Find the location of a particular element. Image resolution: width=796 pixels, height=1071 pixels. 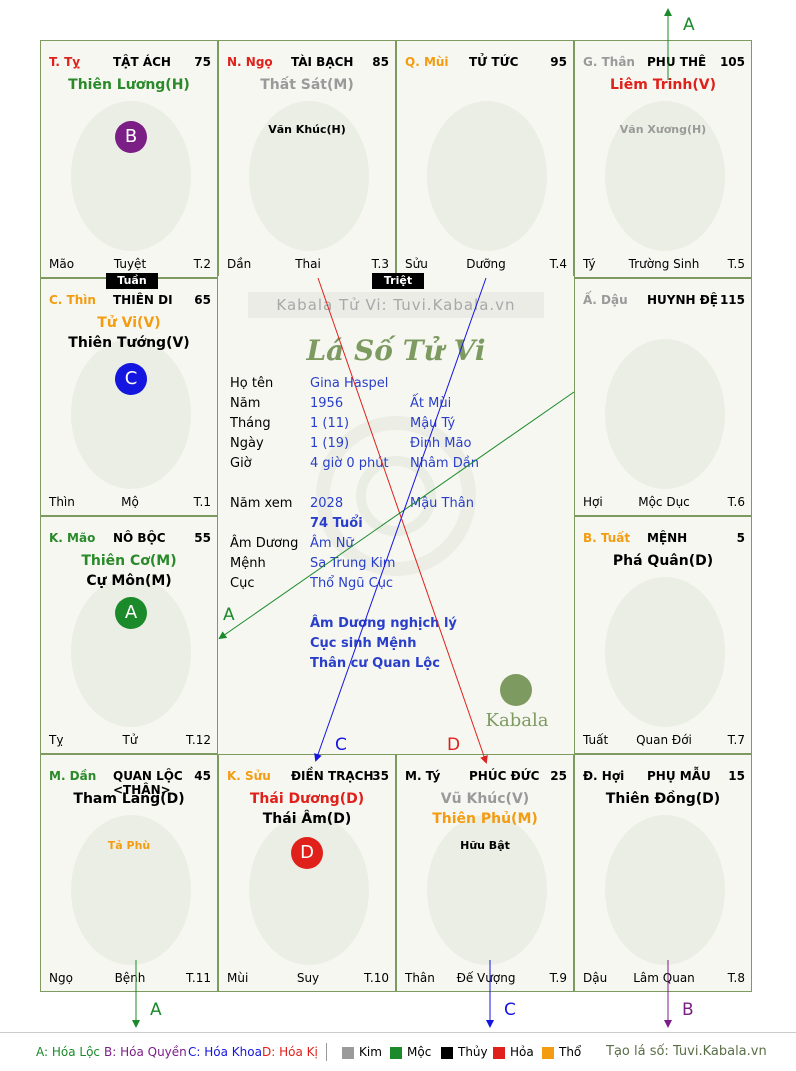

info-label: Năm is located at coordinates (245, 403).